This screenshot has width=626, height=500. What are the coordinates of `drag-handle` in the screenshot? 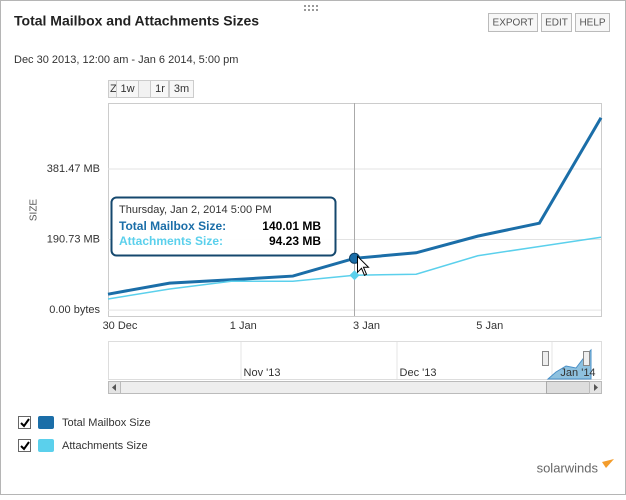 It's located at (311, 8).